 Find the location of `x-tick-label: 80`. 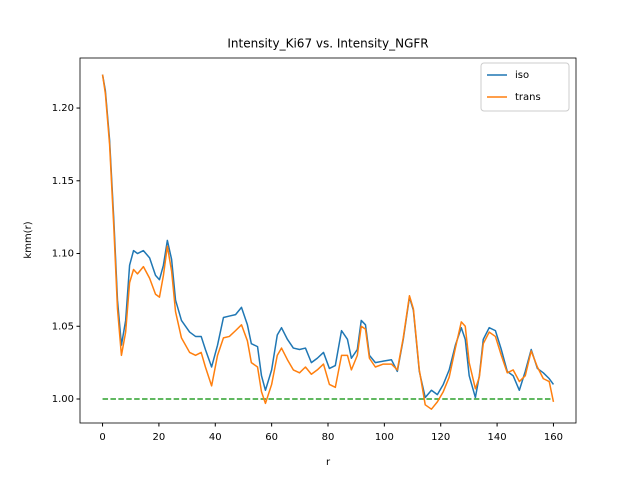

x-tick-label: 80 is located at coordinates (328, 437).